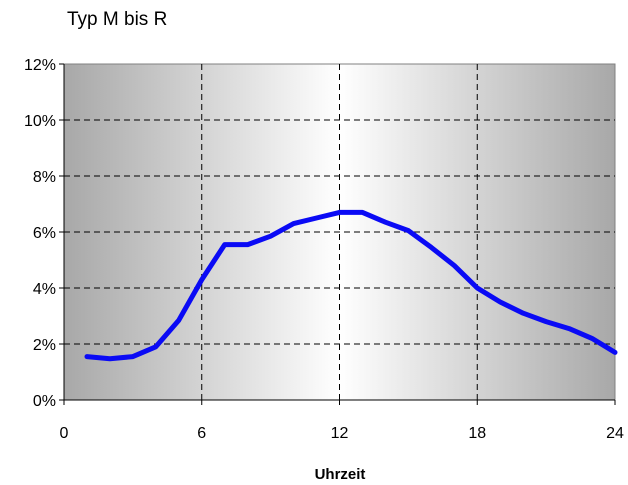 The image size is (628, 485). What do you see at coordinates (44, 177) in the screenshot?
I see `y-tick-label: 8%` at bounding box center [44, 177].